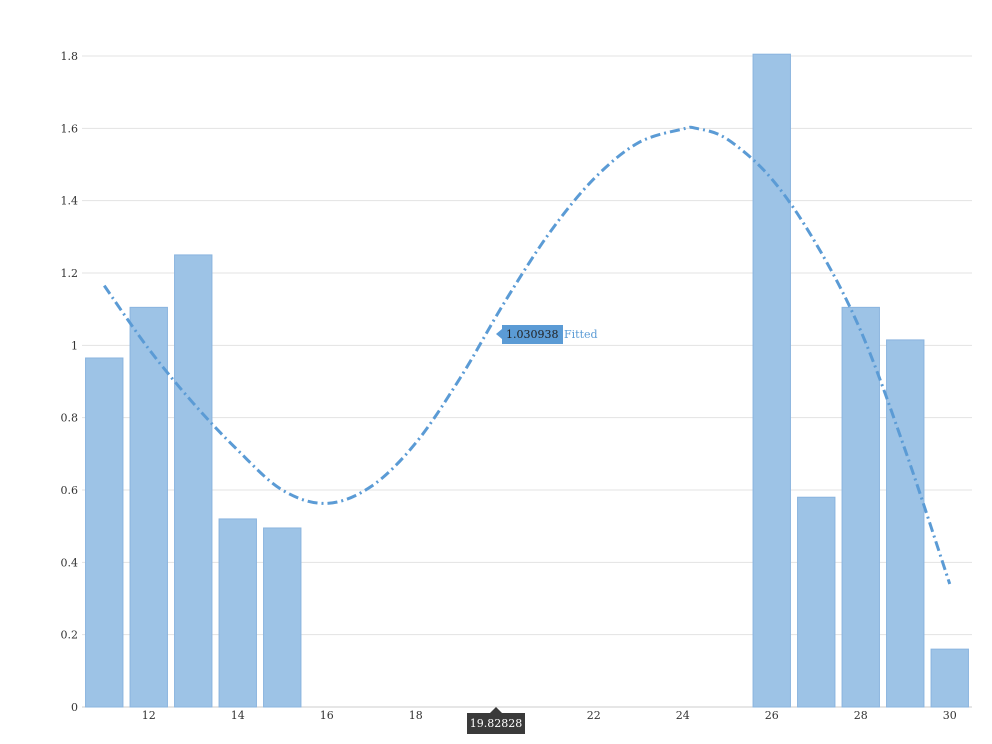  Describe the element at coordinates (149, 715) in the screenshot. I see `x-tick-label: 12` at that location.